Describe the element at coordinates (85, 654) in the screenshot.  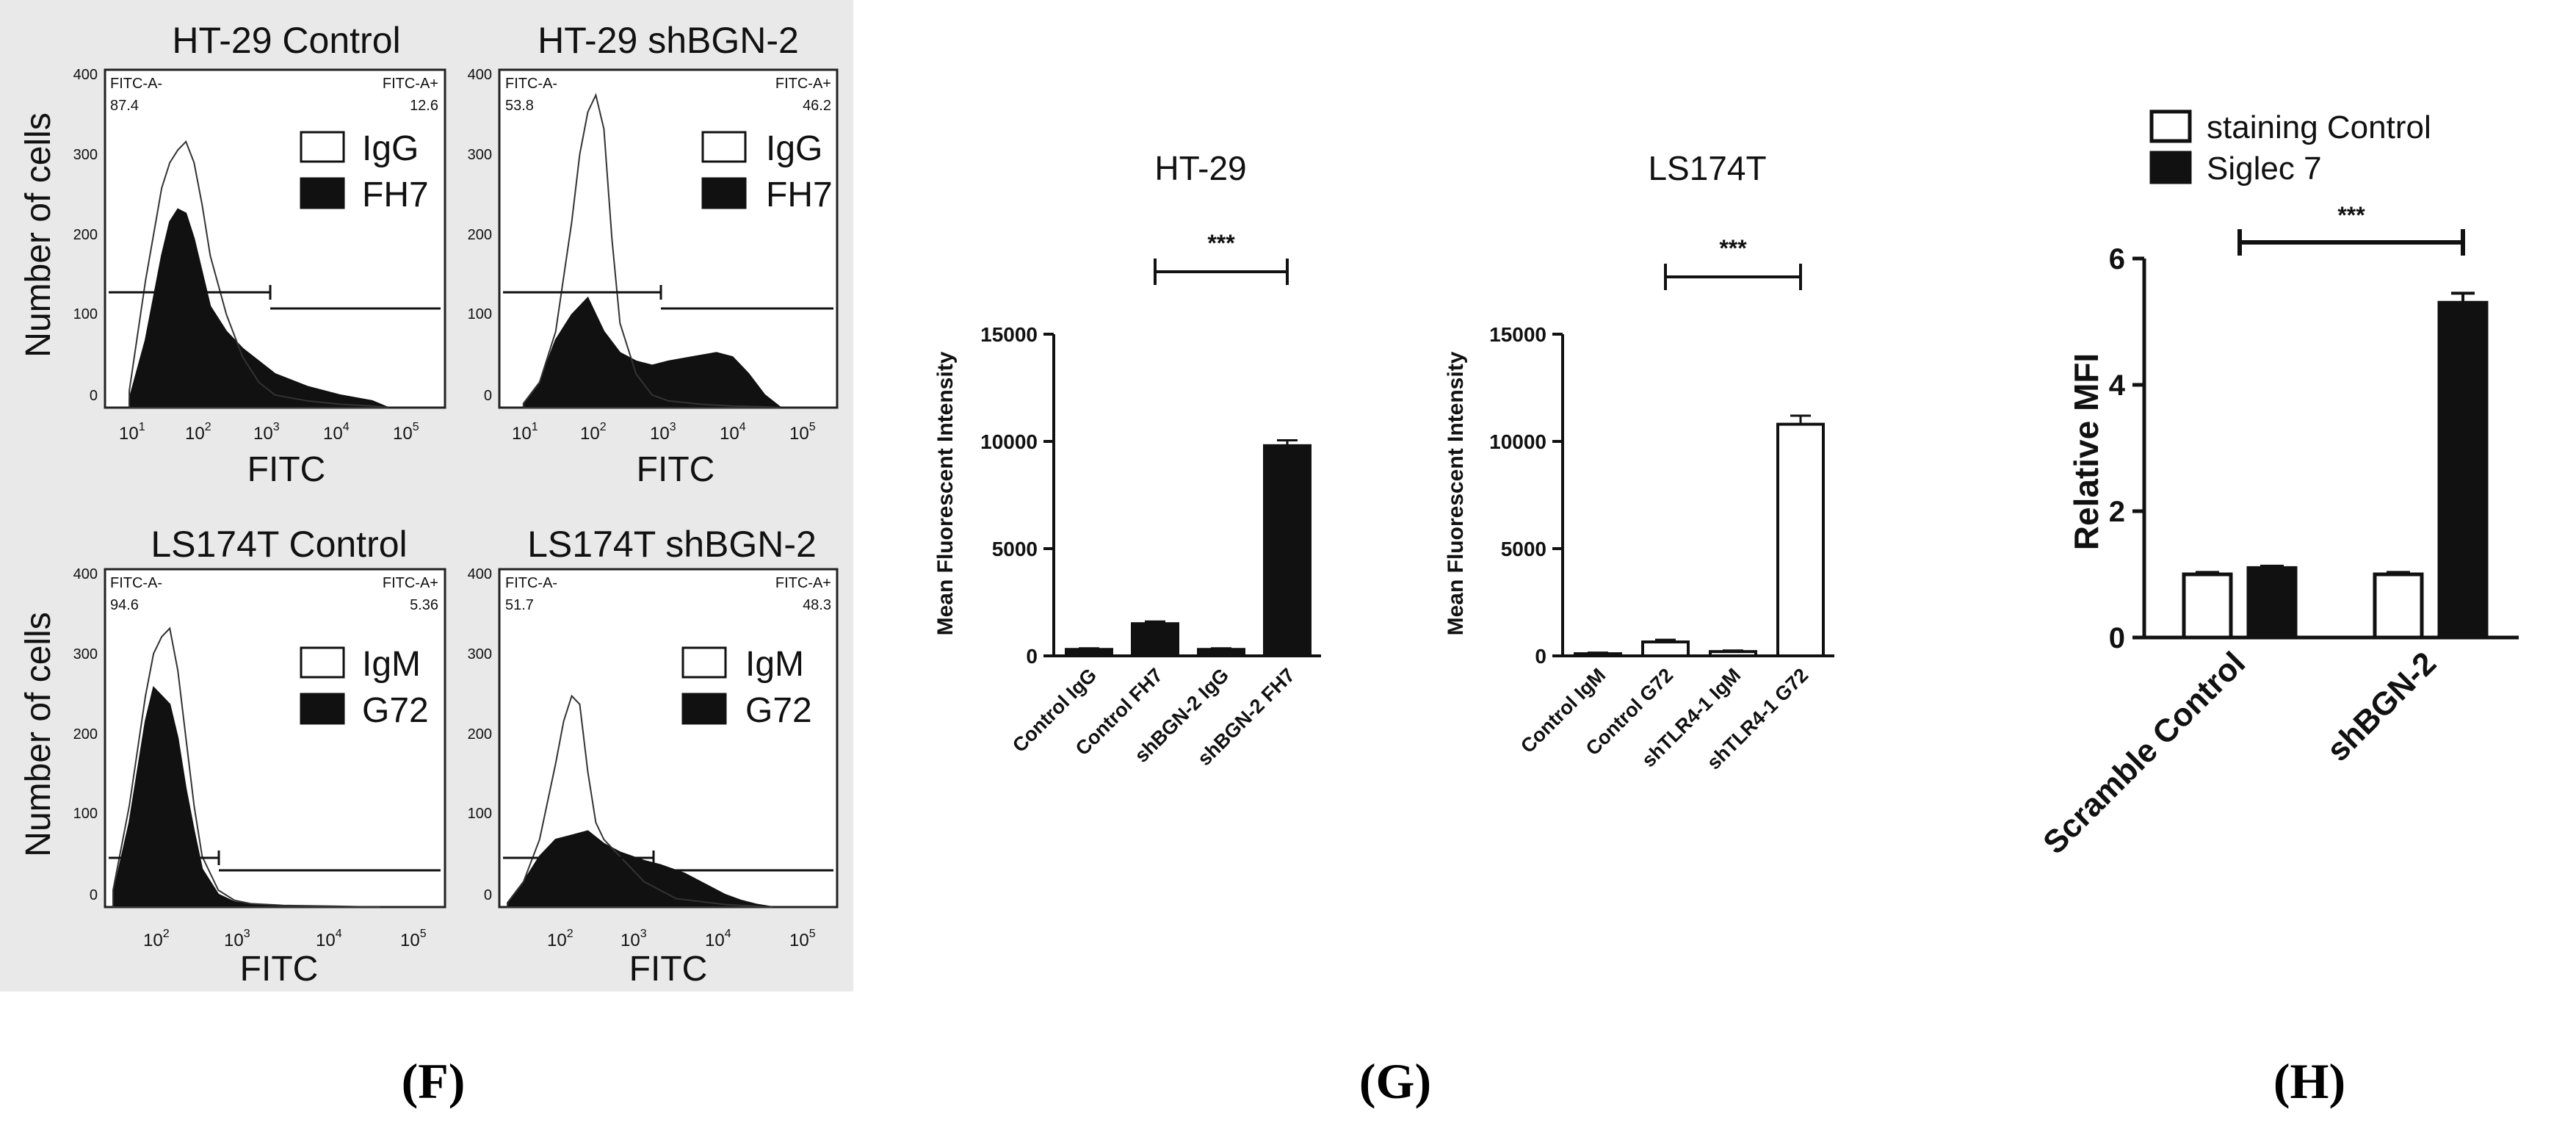
I see `y-tick-label: 300` at that location.